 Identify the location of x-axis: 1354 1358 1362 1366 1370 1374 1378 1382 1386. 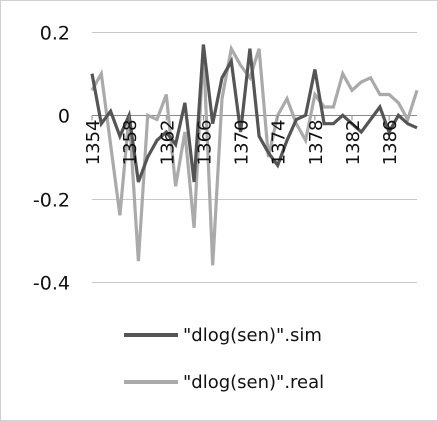
(242, 140).